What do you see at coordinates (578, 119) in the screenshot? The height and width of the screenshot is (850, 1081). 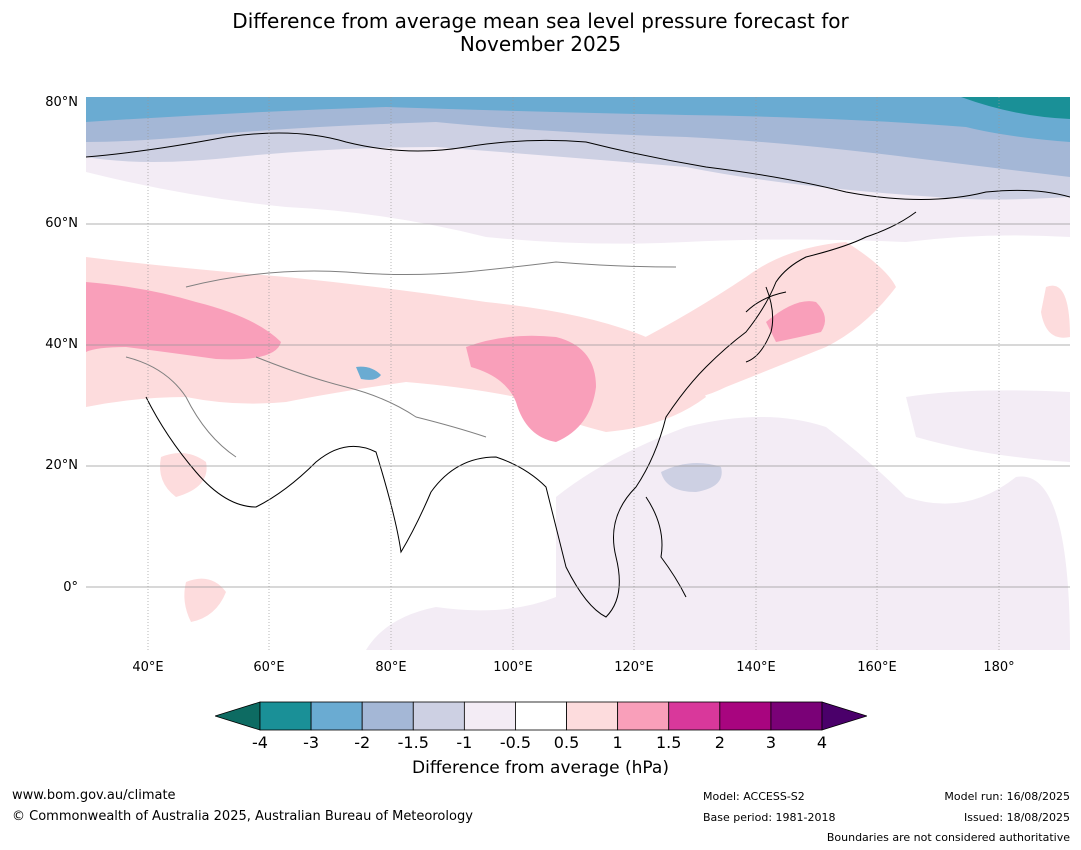 I see `anomaly-band-minus3` at bounding box center [578, 119].